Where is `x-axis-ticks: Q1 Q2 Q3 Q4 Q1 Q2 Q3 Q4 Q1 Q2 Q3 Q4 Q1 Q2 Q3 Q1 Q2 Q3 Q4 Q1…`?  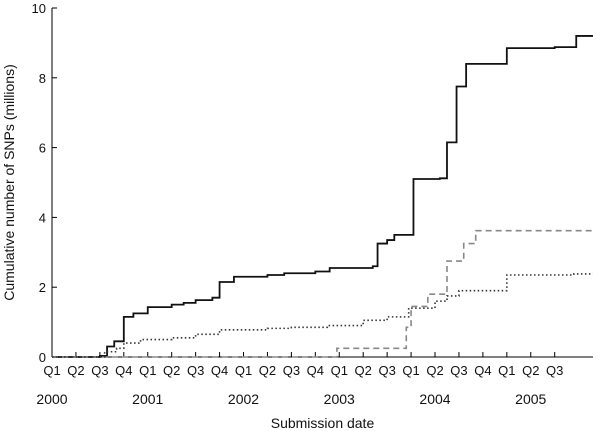 x-axis-ticks: Q1 Q2 Q3 Q4 Q1 Q2 Q3 Q4 Q1 Q2 Q3 Q4 Q1 Q2 Q3 Q1 Q2 Q3 Q4 Q1… is located at coordinates (303, 365).